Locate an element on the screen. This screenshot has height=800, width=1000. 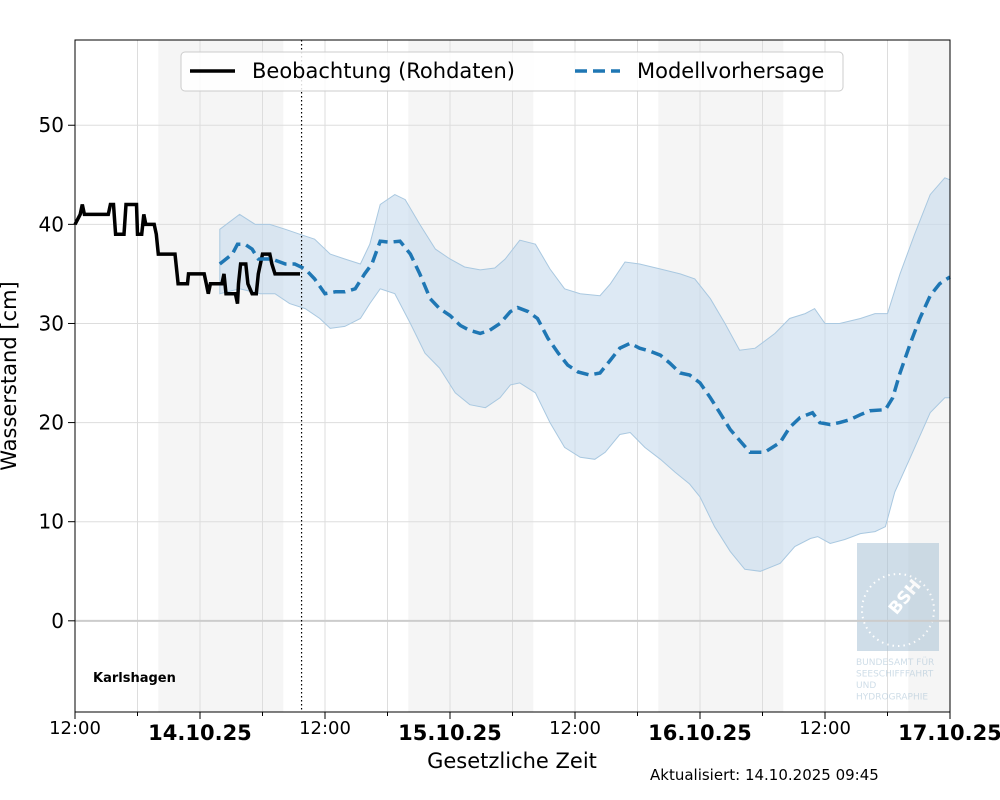
logo-background is located at coordinates (898, 597).